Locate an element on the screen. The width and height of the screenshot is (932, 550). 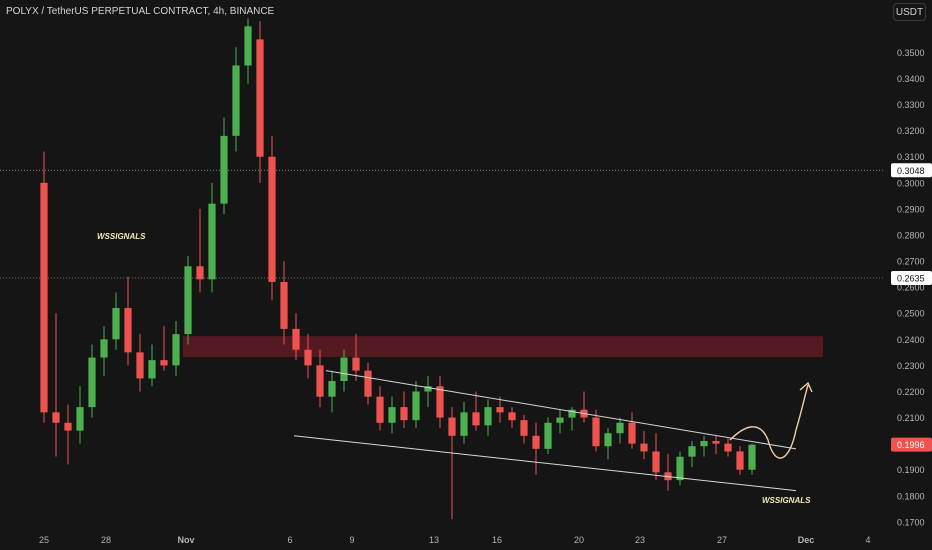
y-tick-label: 0.2700 is located at coordinates (911, 262).